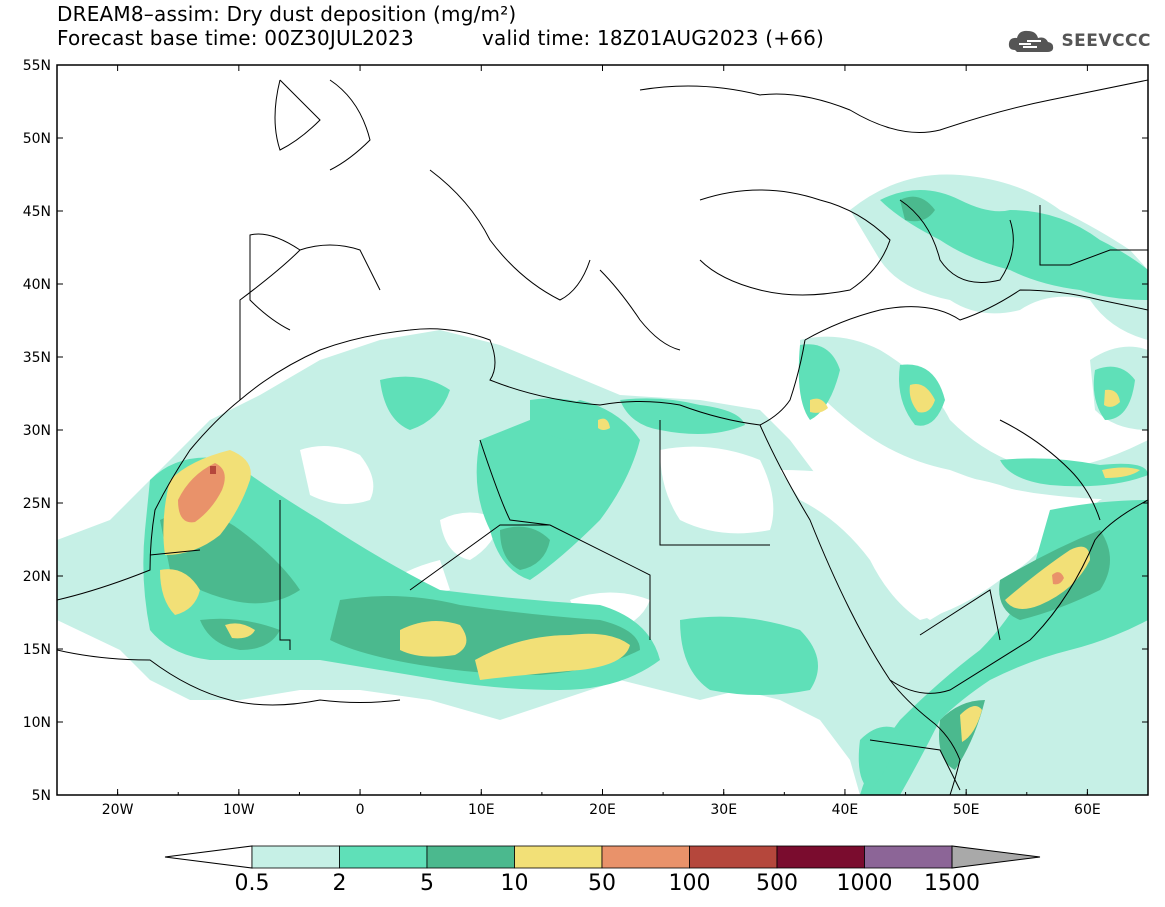 The height and width of the screenshot is (907, 1165). I want to click on lat-tick-label: 35N, so click(37, 358).